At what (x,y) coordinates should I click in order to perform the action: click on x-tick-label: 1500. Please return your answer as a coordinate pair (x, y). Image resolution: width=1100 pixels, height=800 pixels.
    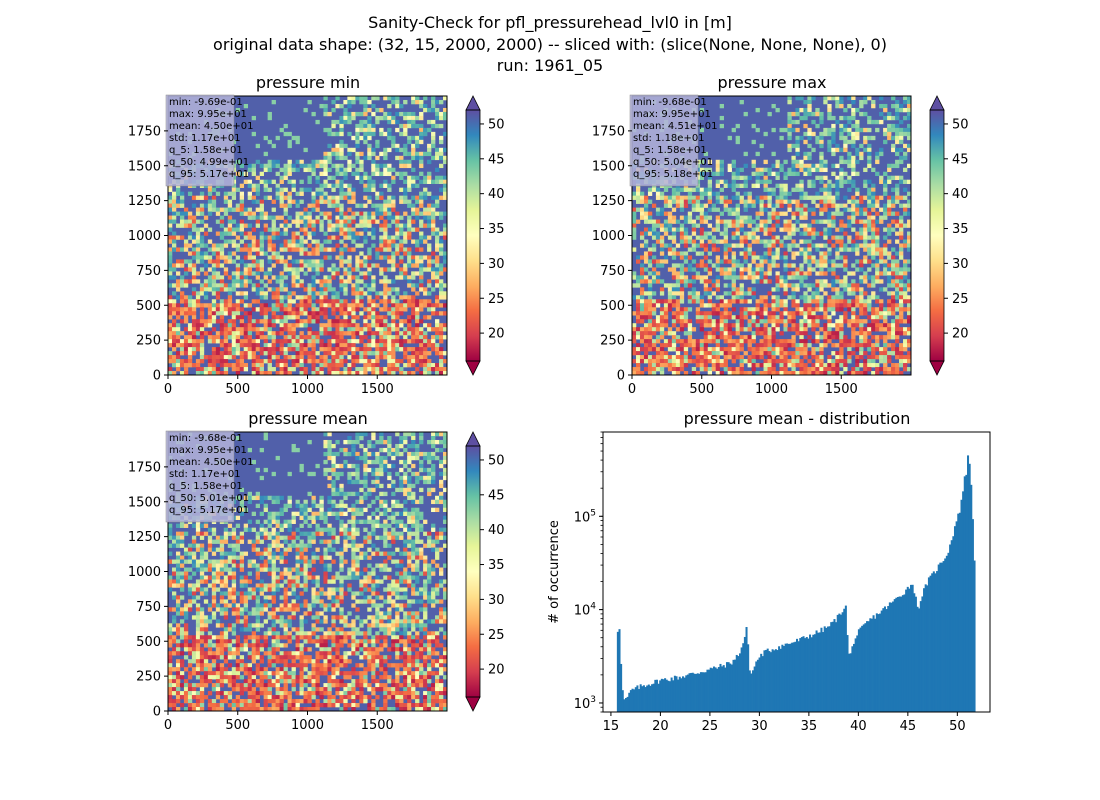
    Looking at the image, I should click on (841, 389).